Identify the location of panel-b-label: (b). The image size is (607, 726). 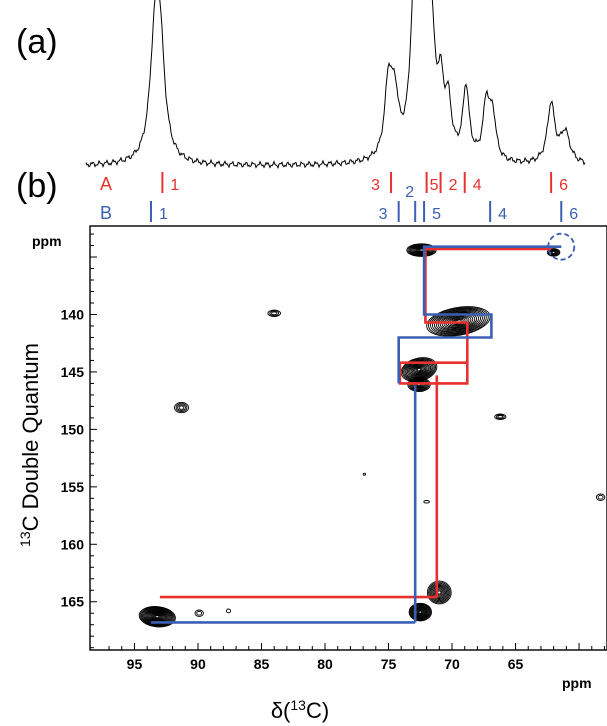
(37, 186).